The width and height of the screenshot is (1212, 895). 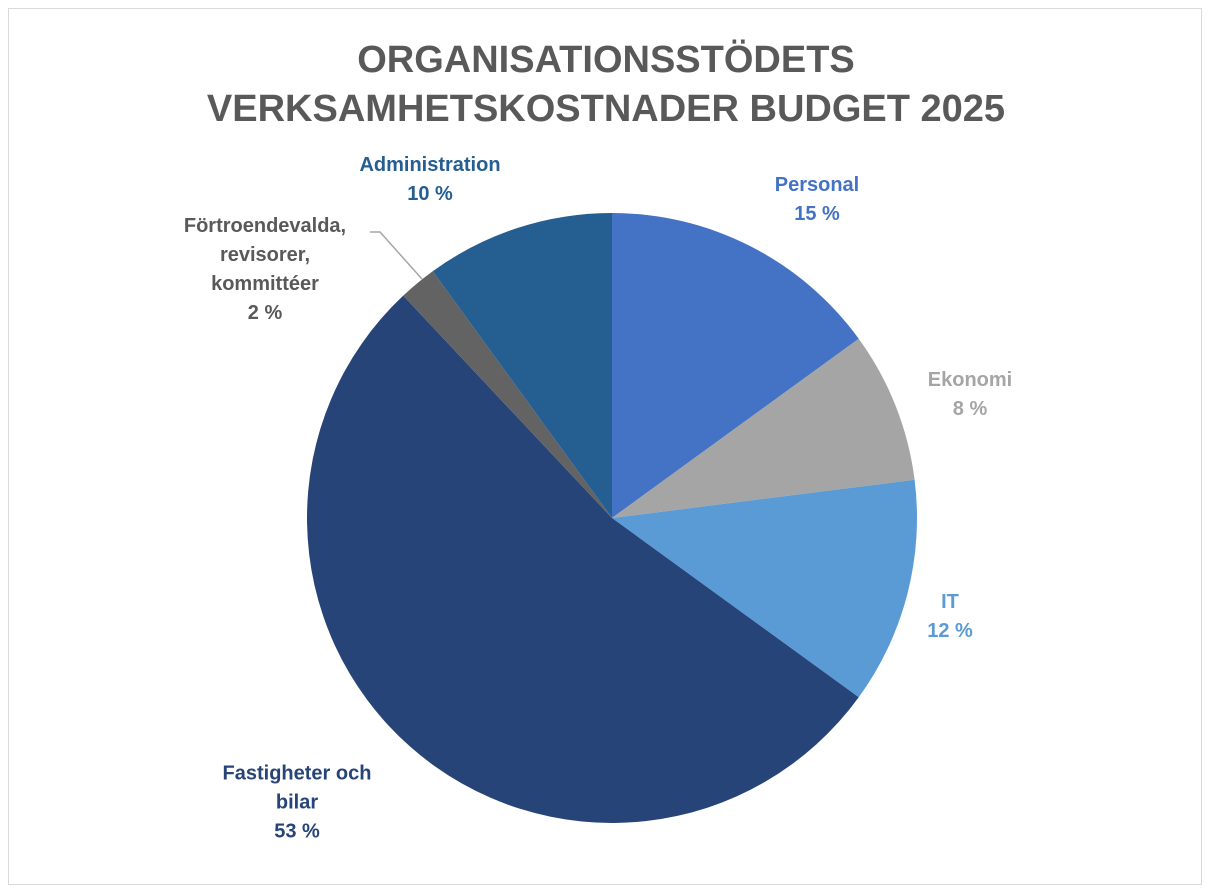 I want to click on slice-name: Förtroendevalda, revisorer, kommittéer, so click(x=265, y=255).